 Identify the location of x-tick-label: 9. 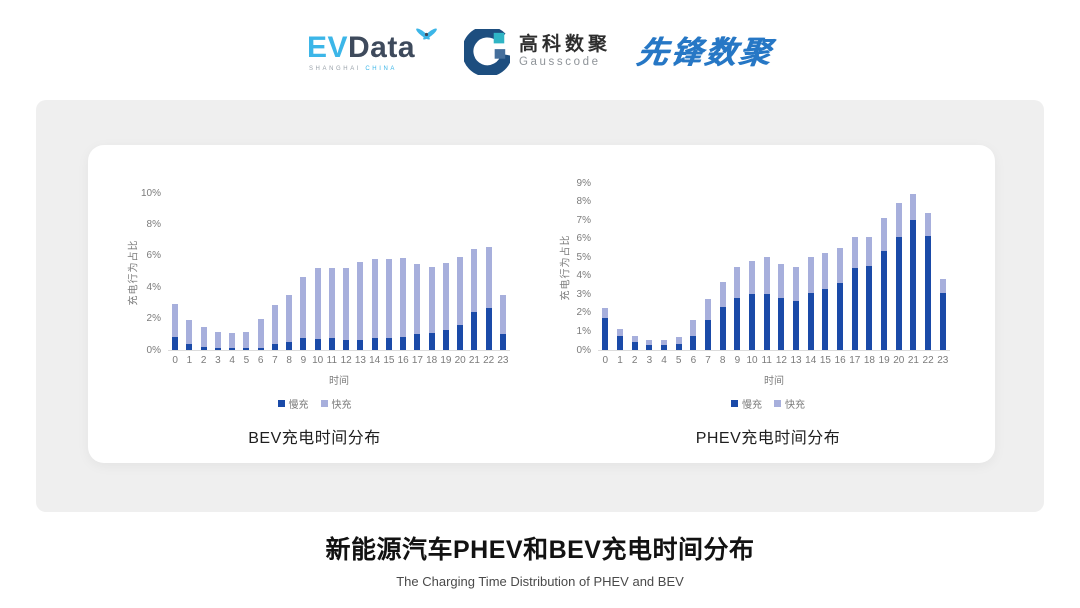
(303, 360).